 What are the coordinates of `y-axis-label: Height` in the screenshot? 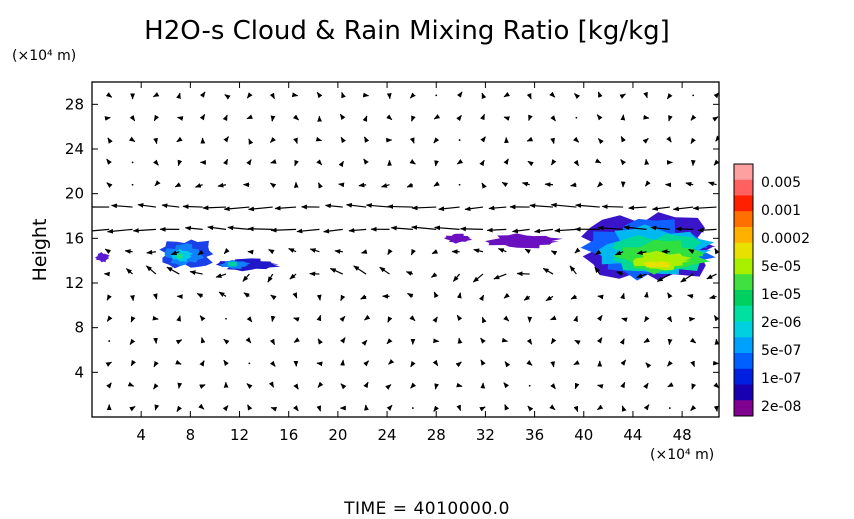 It's located at (40, 250).